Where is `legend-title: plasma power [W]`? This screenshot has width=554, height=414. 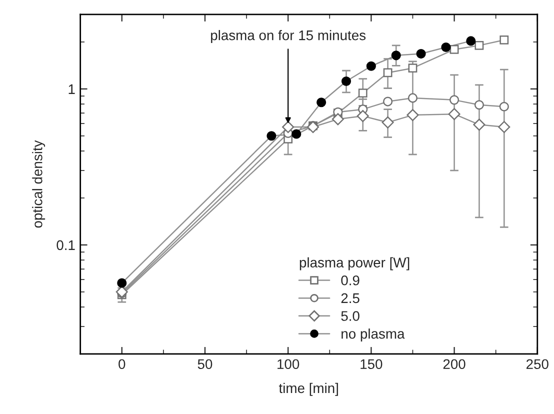
legend-title: plasma power [W] is located at coordinates (355, 263).